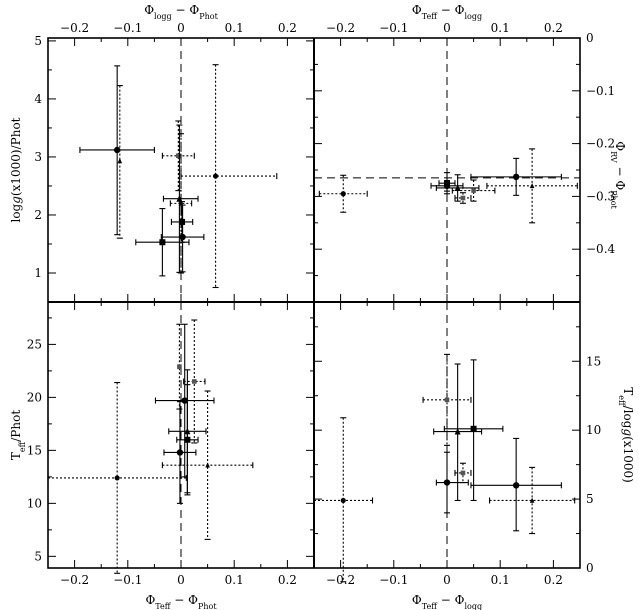 This screenshot has width=639, height=610. What do you see at coordinates (600, 196) in the screenshot?
I see `y-tick-label: −0.3` at bounding box center [600, 196].